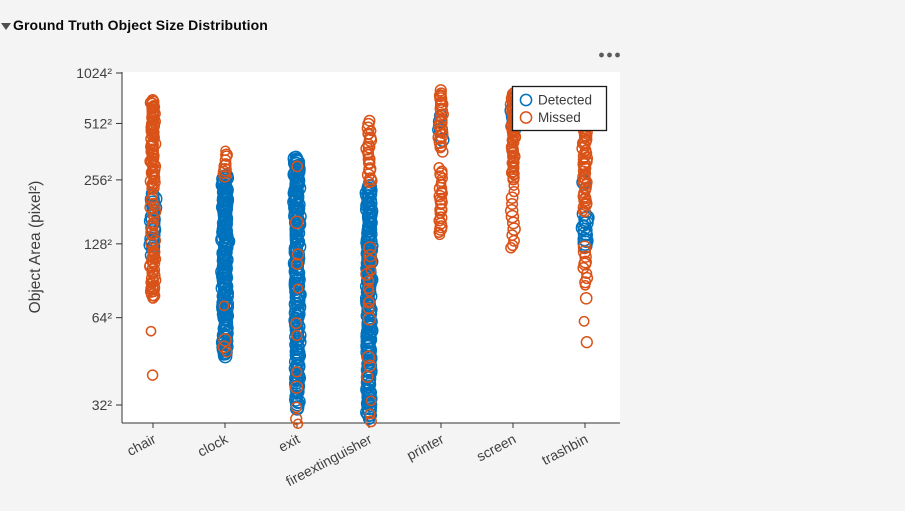 This screenshot has height=511, width=905. I want to click on section-header: Ground Truth Object Size Distribution, so click(134, 25).